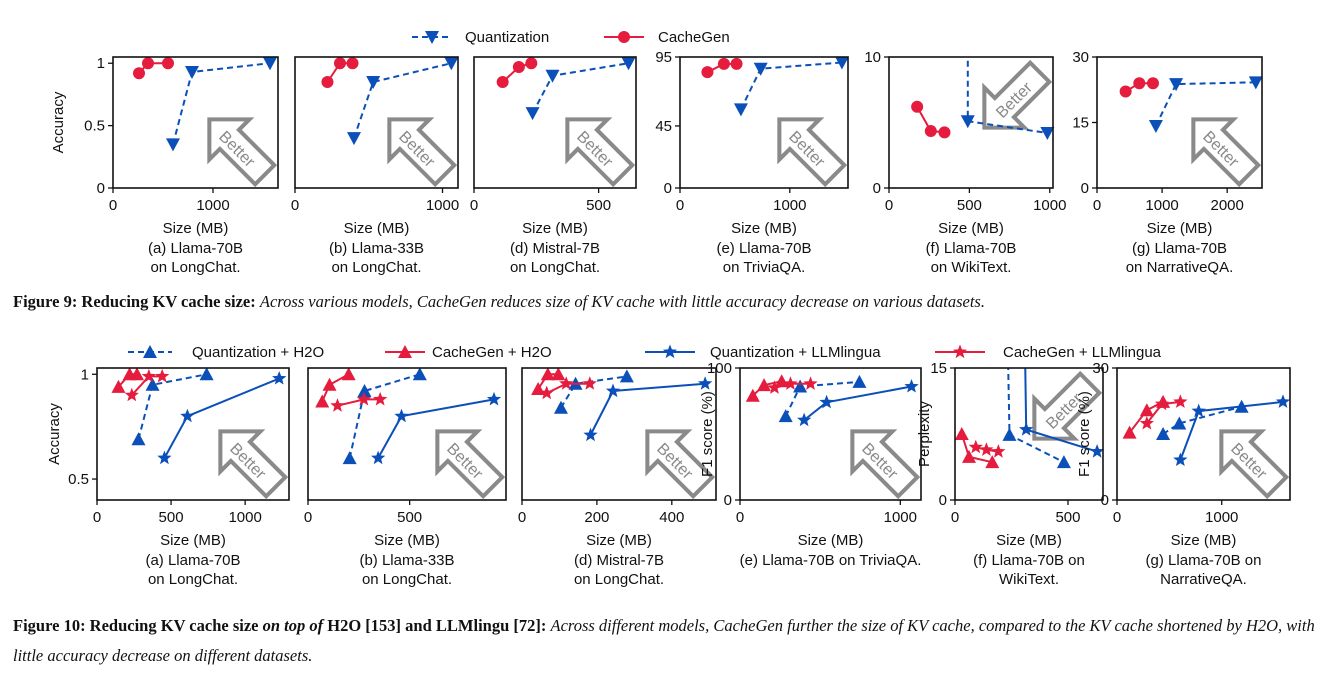 The image size is (1330, 675). What do you see at coordinates (938, 368) in the screenshot?
I see `y-tick-label: 15` at bounding box center [938, 368].